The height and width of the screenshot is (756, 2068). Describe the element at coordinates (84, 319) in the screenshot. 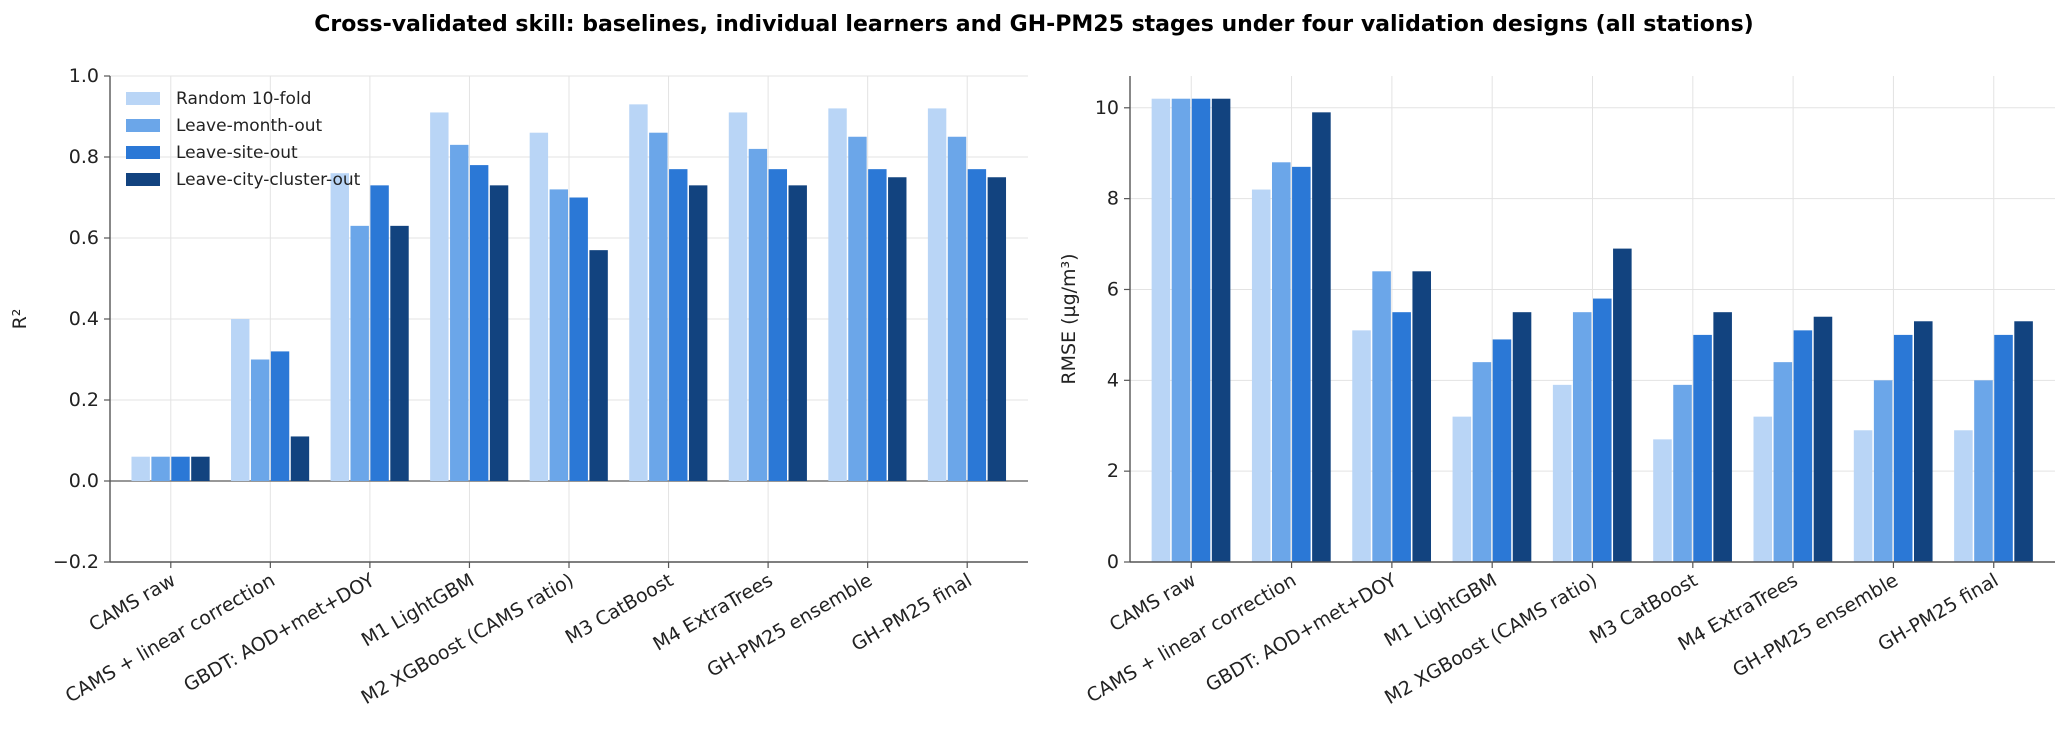

I see `y-tick-label: 0.4` at that location.